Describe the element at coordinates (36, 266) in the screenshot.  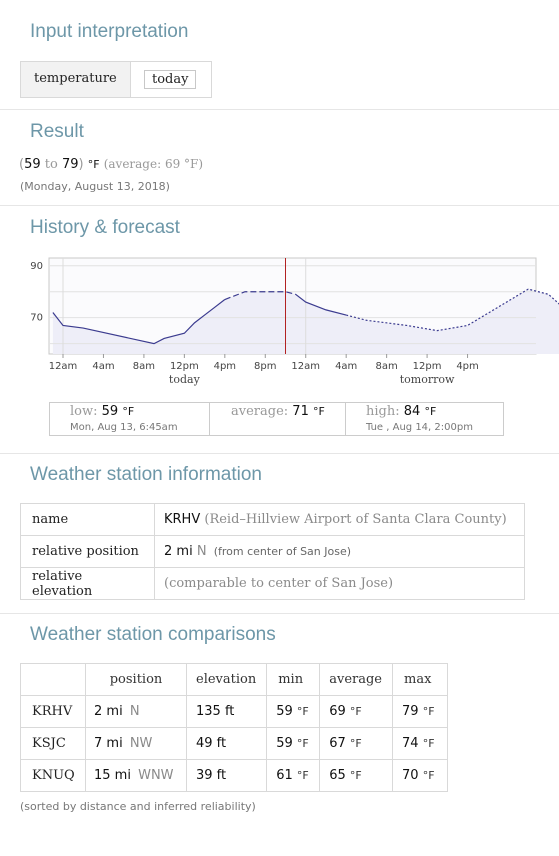
I see `y-tick-label: 90` at that location.